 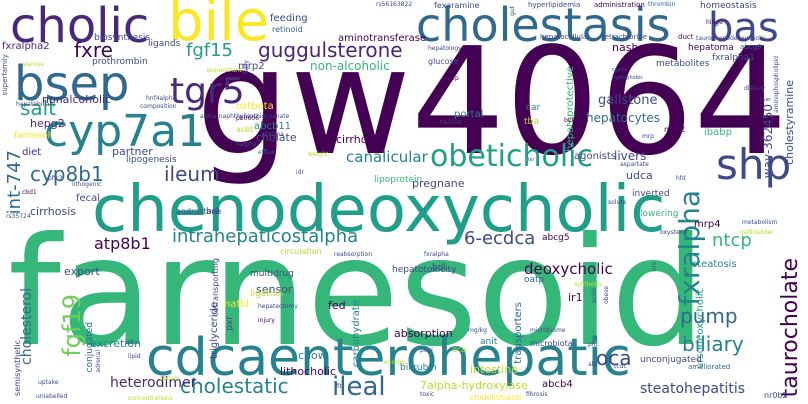 What do you see at coordinates (379, 210) in the screenshot?
I see `word-chenodeoxycholic: chenodeoxycholic` at bounding box center [379, 210].